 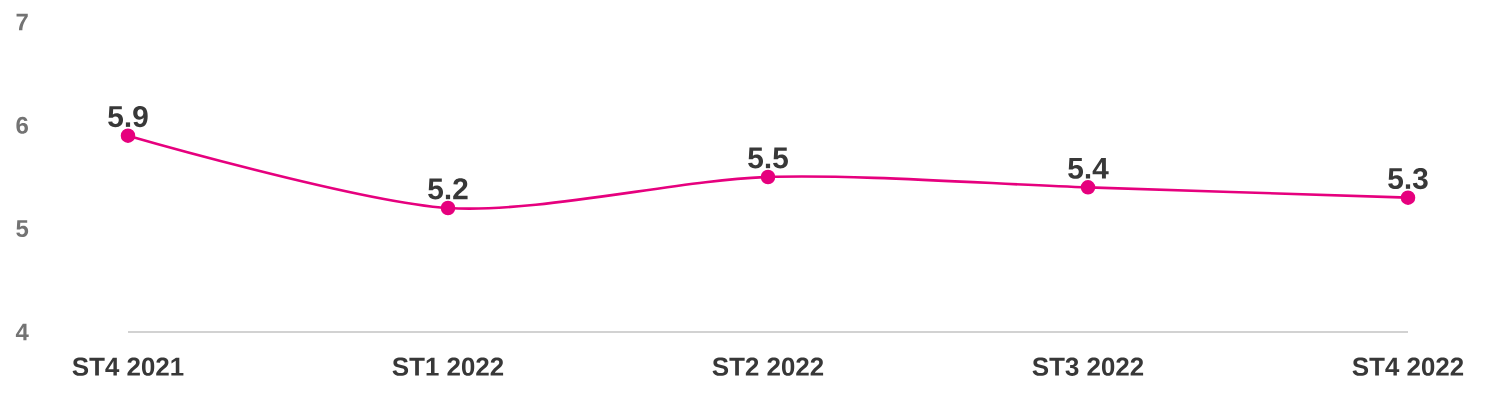 I want to click on data-label: 5.5, so click(x=768, y=158).